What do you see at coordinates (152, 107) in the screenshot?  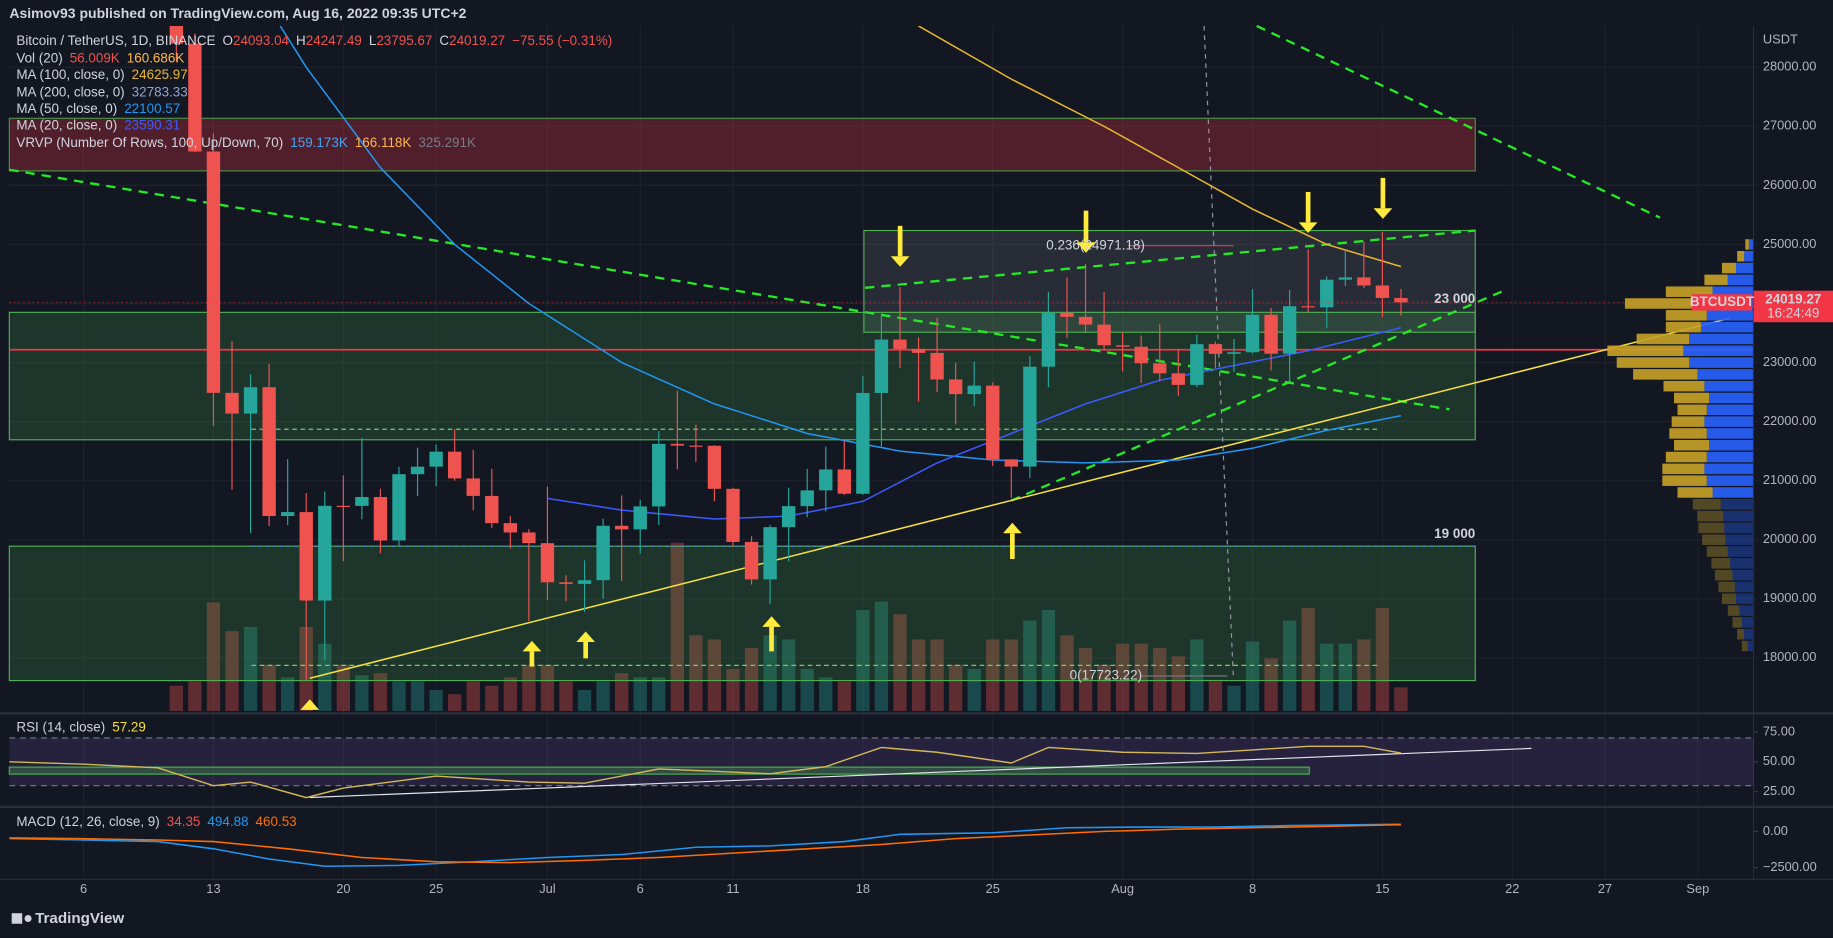 I see `legend-value: 22100.57` at bounding box center [152, 107].